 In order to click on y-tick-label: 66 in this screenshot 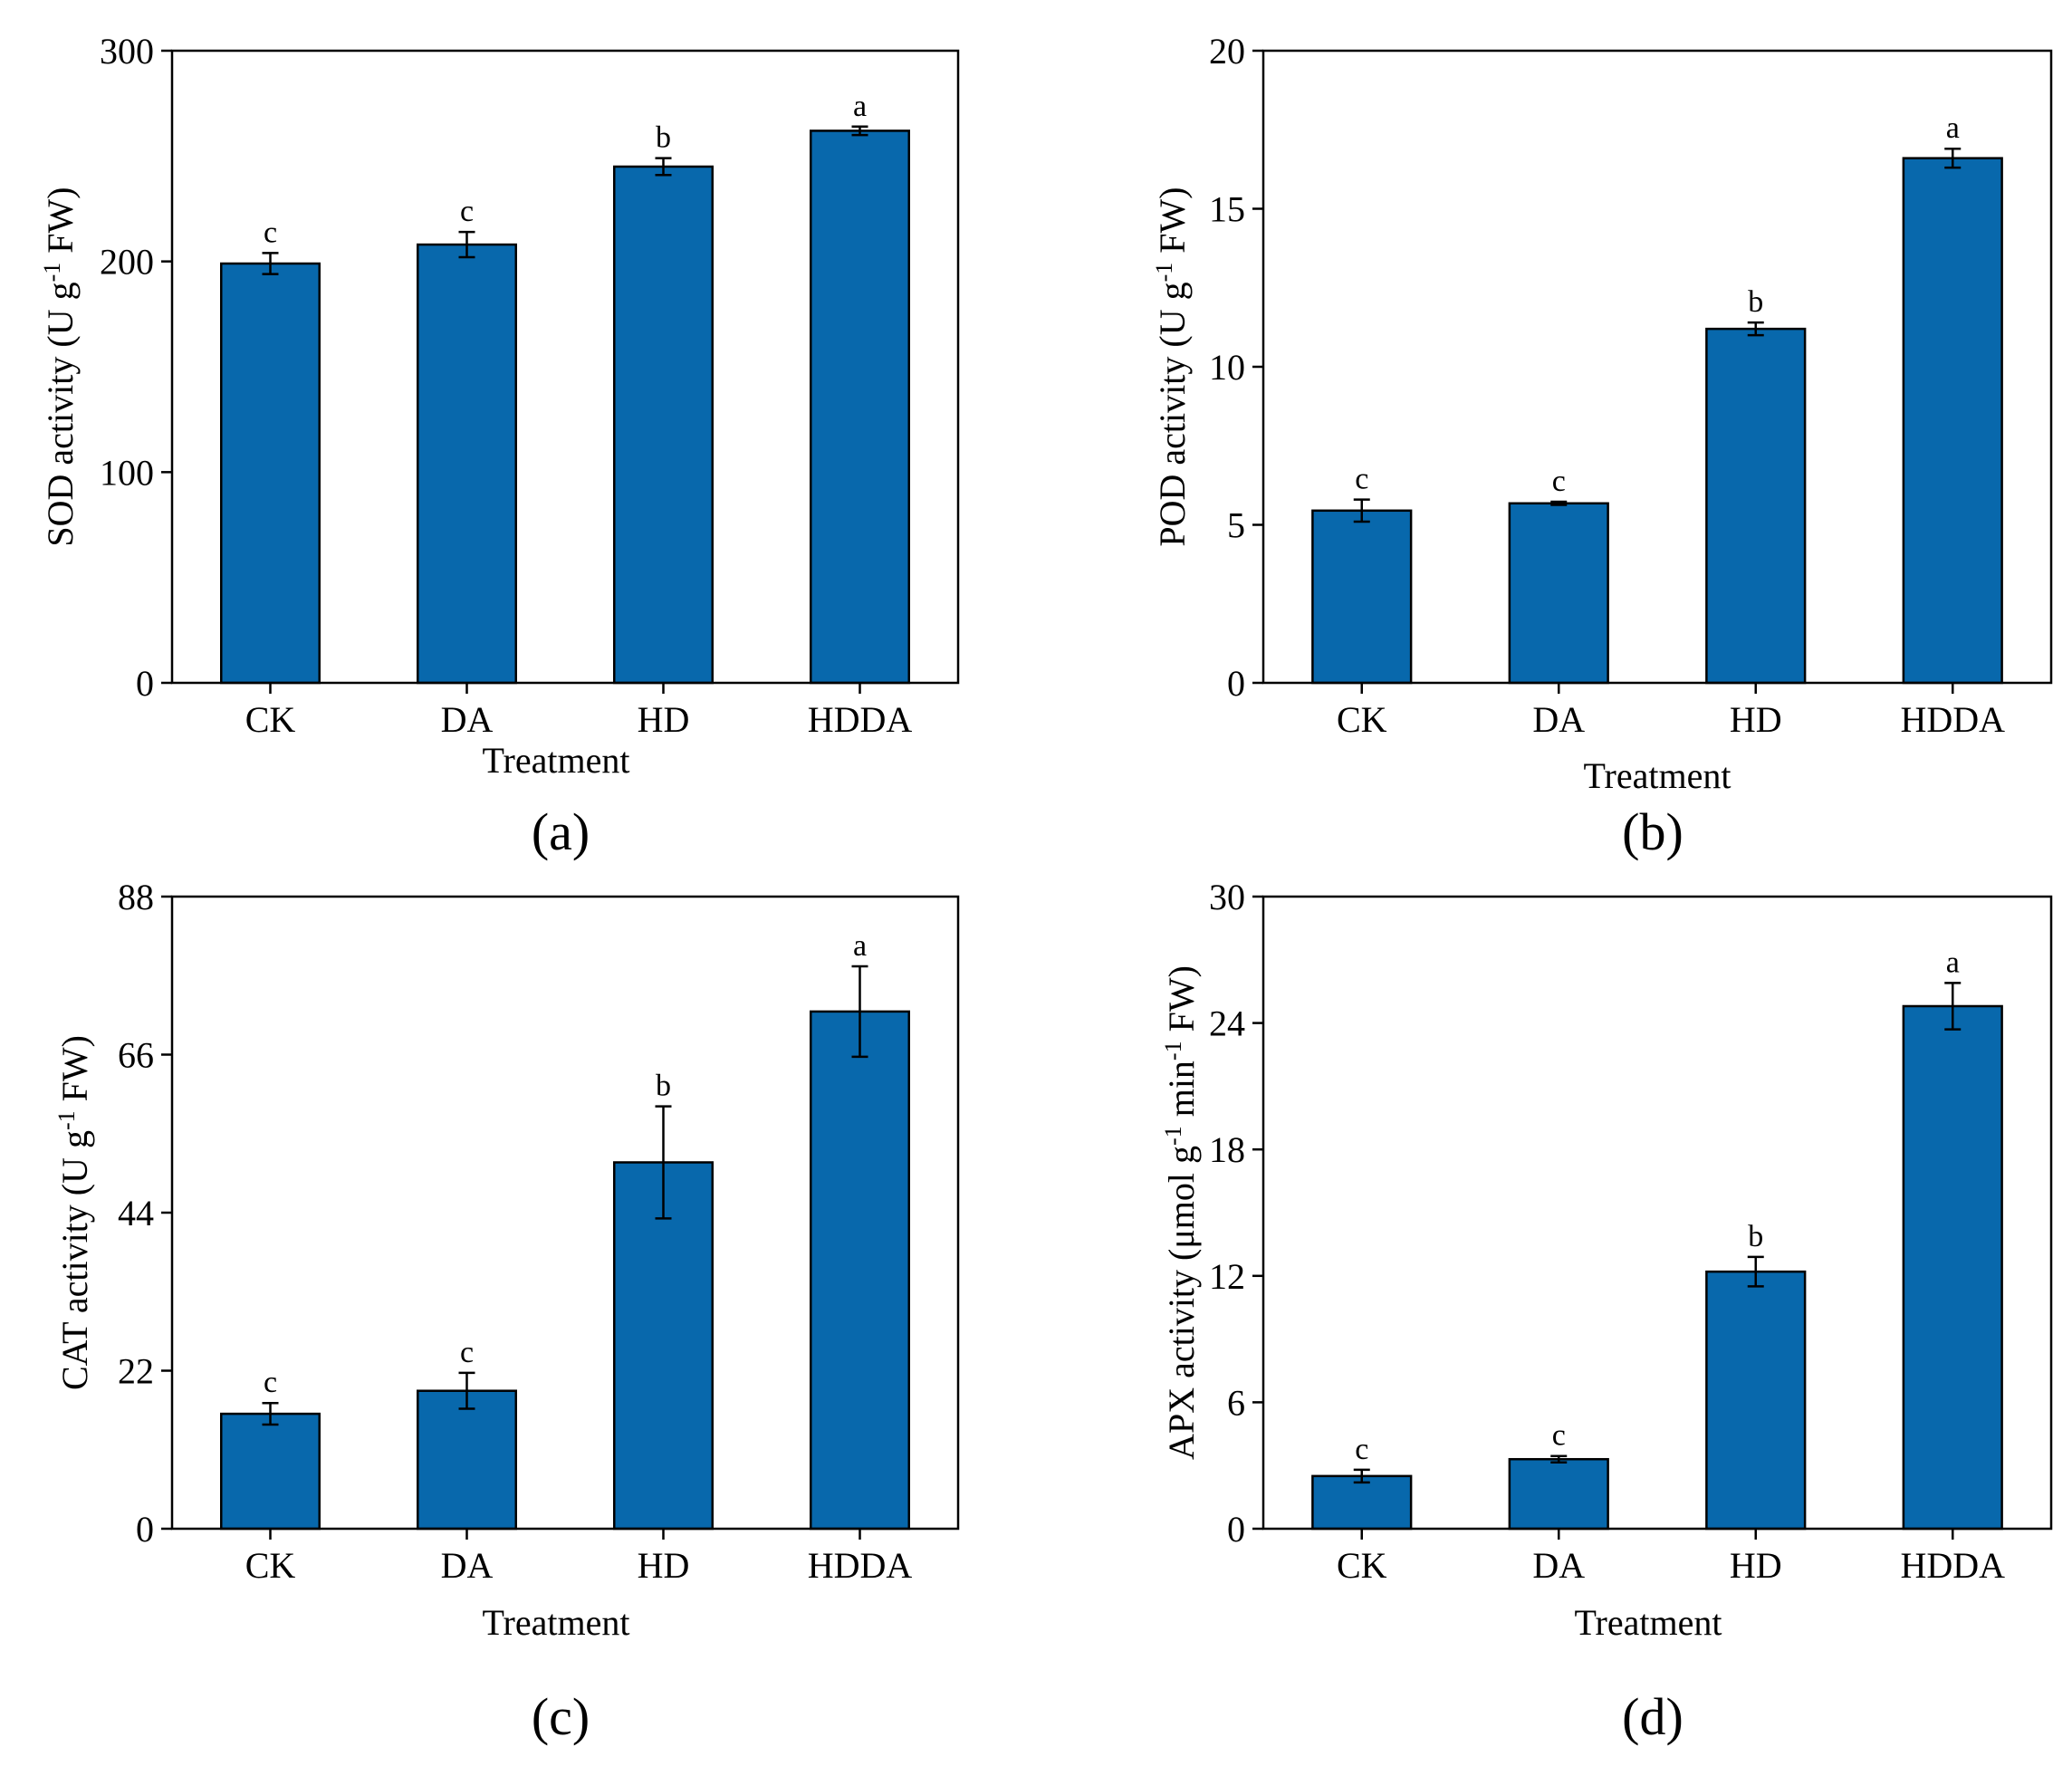, I will do `click(136, 1056)`.